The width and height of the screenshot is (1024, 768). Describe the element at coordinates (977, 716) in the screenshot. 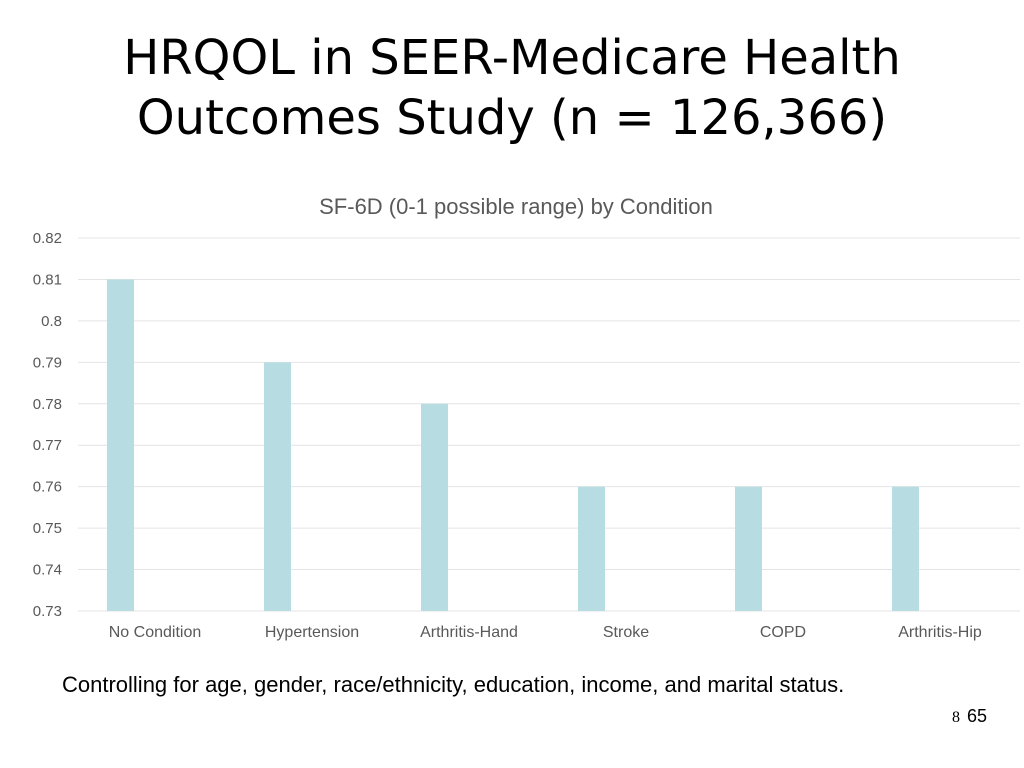

I see `page-number-main: 65` at that location.